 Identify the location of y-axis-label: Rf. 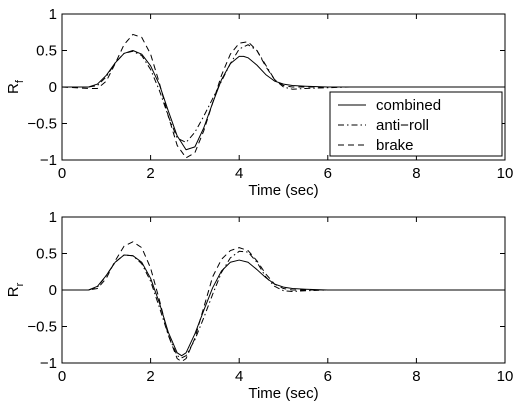
(15, 86).